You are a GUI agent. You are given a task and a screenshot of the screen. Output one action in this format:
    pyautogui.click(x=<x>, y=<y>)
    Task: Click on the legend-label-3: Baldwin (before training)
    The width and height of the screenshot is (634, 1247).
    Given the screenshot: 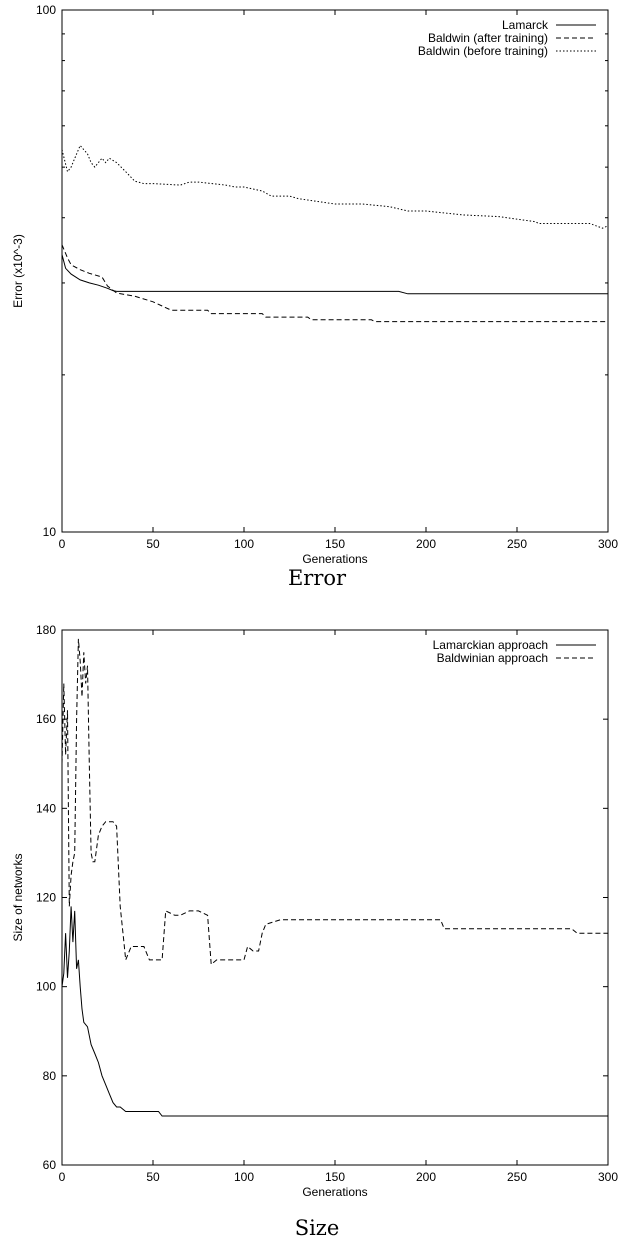 What is the action you would take?
    pyautogui.click(x=483, y=51)
    